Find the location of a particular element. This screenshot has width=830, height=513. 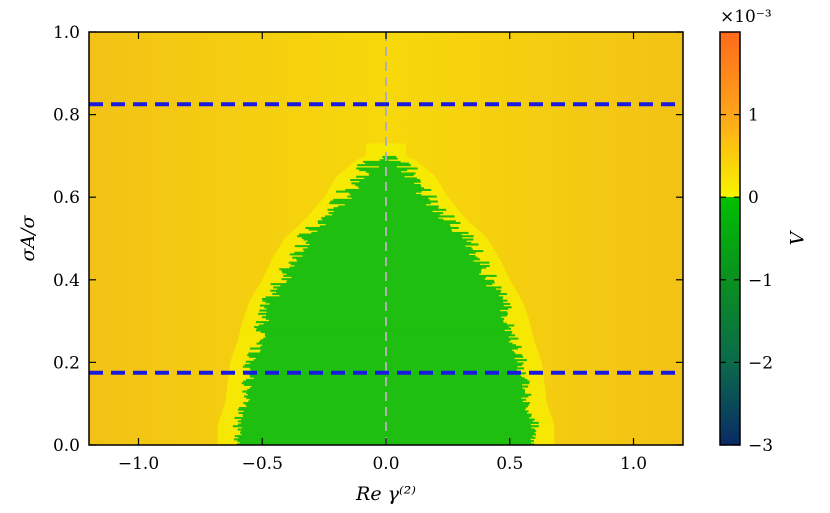

colorbar-scale-label: ×10⁻³ is located at coordinates (746, 17).